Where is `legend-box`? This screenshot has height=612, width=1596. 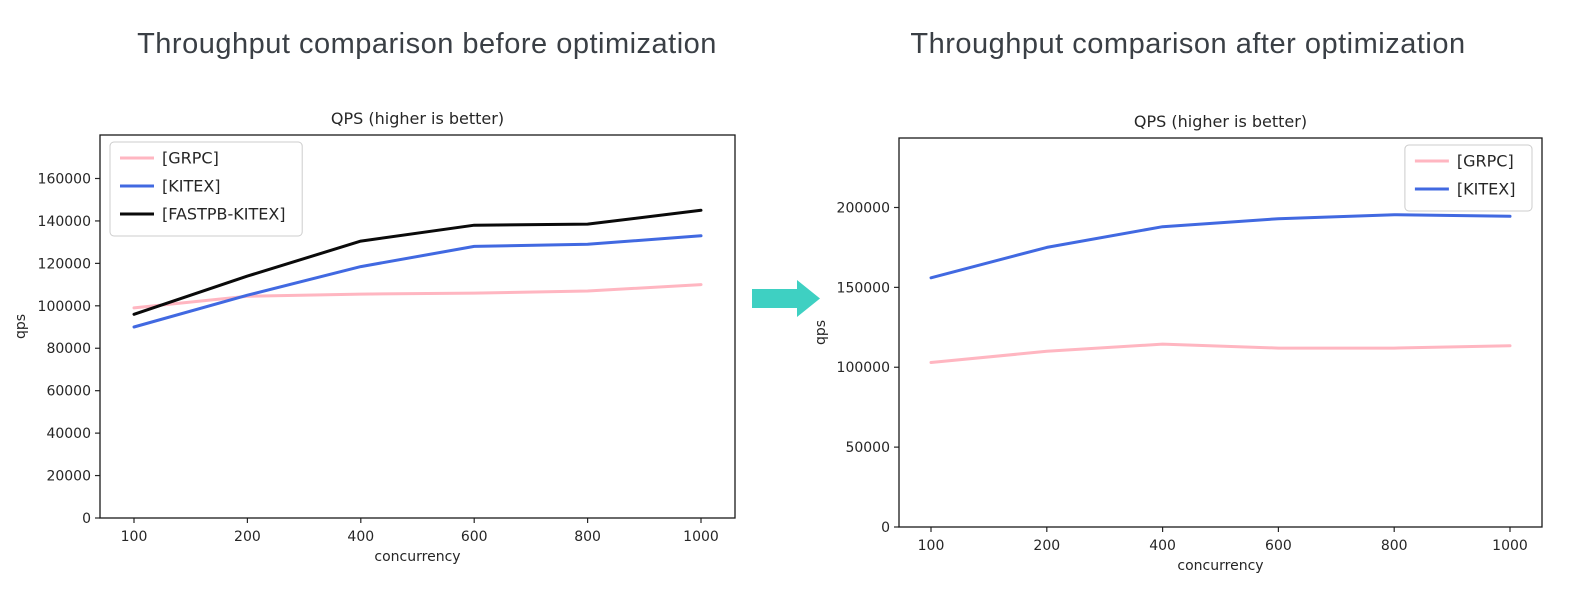 legend-box is located at coordinates (206, 189).